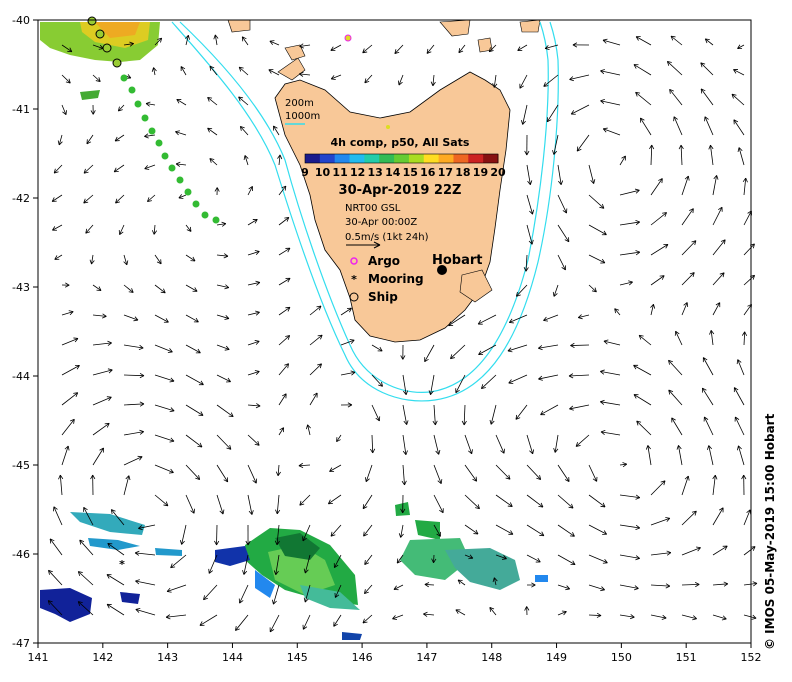 The height and width of the screenshot is (682, 792). What do you see at coordinates (426, 657) in the screenshot?
I see `x-tick-label: 147` at bounding box center [426, 657].